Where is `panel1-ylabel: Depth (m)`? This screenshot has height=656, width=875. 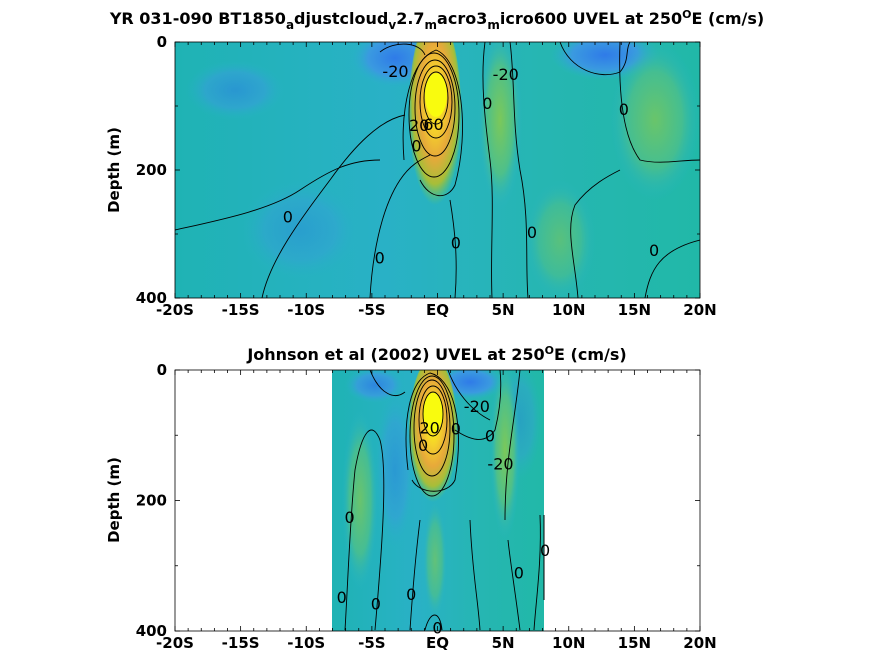
panel1-ylabel: Depth (m) is located at coordinates (114, 170).